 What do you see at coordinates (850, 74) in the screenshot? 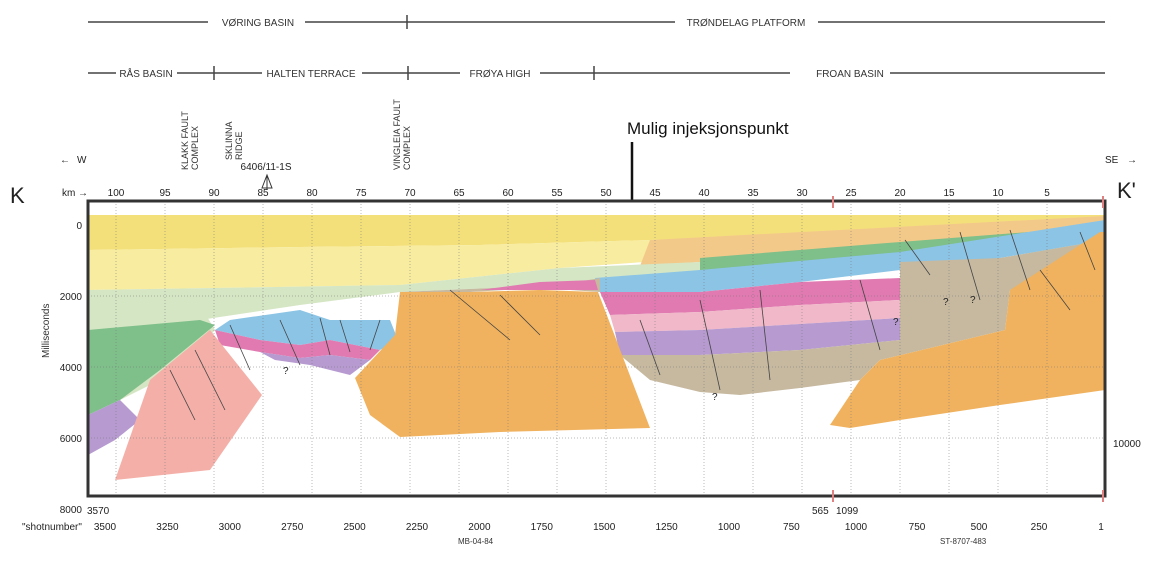
I see `froan-basin-label: FROAN BASIN` at bounding box center [850, 74].